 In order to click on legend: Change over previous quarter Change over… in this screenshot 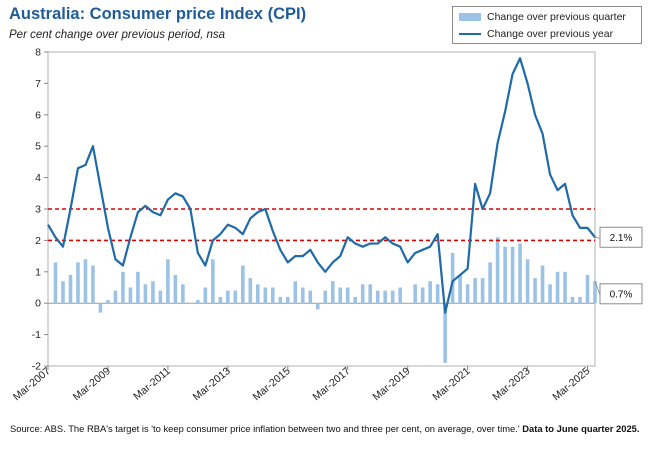, I will do `click(547, 25)`.